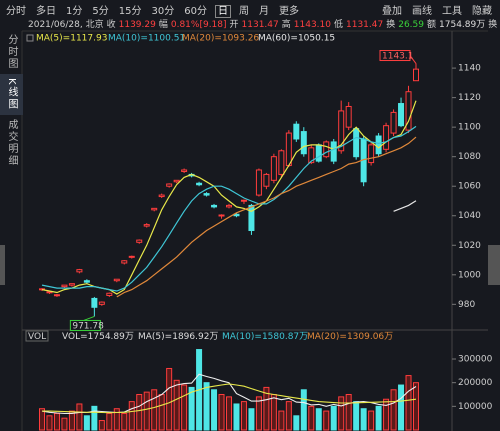  What do you see at coordinates (469, 216) in the screenshot?
I see `y-tick-label: 1040` at bounding box center [469, 216].